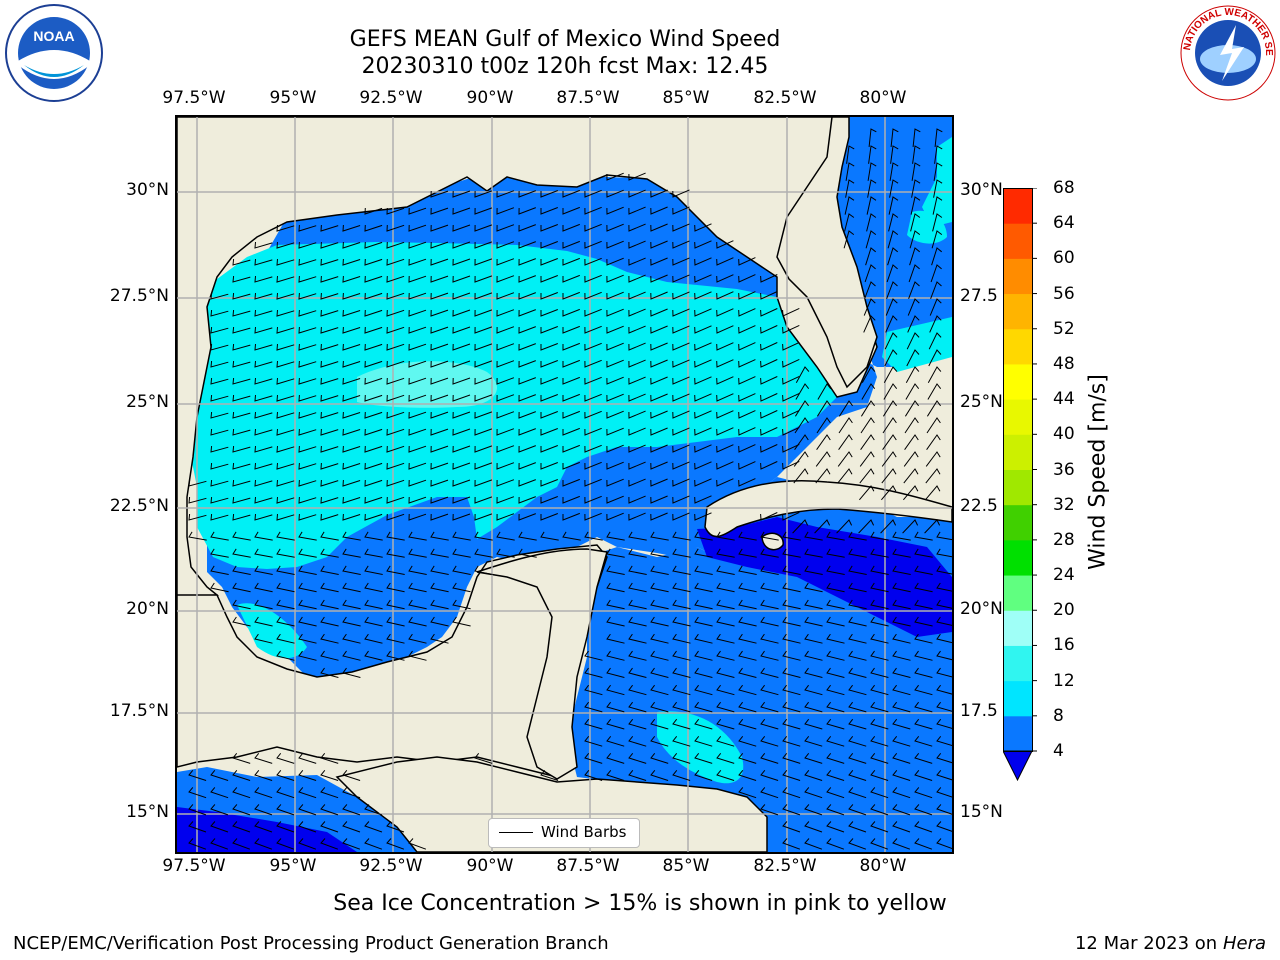 The width and height of the screenshot is (1280, 960). What do you see at coordinates (1064, 469) in the screenshot?
I see `colorbar-level-label: 36` at bounding box center [1064, 469].